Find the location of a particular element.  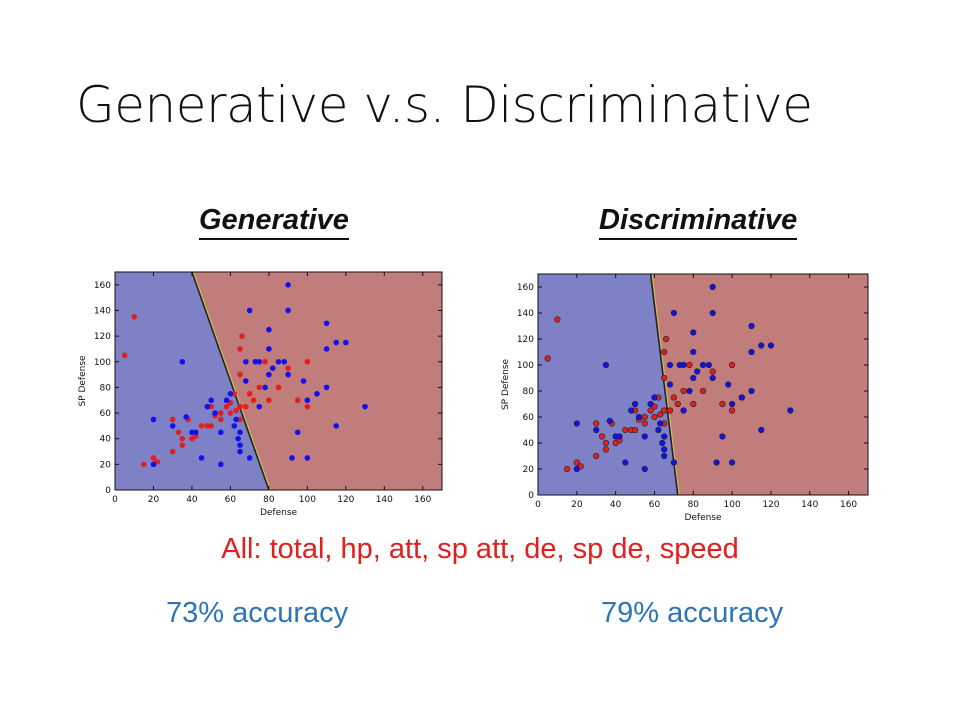

x-tick-label: 80 is located at coordinates (269, 500).